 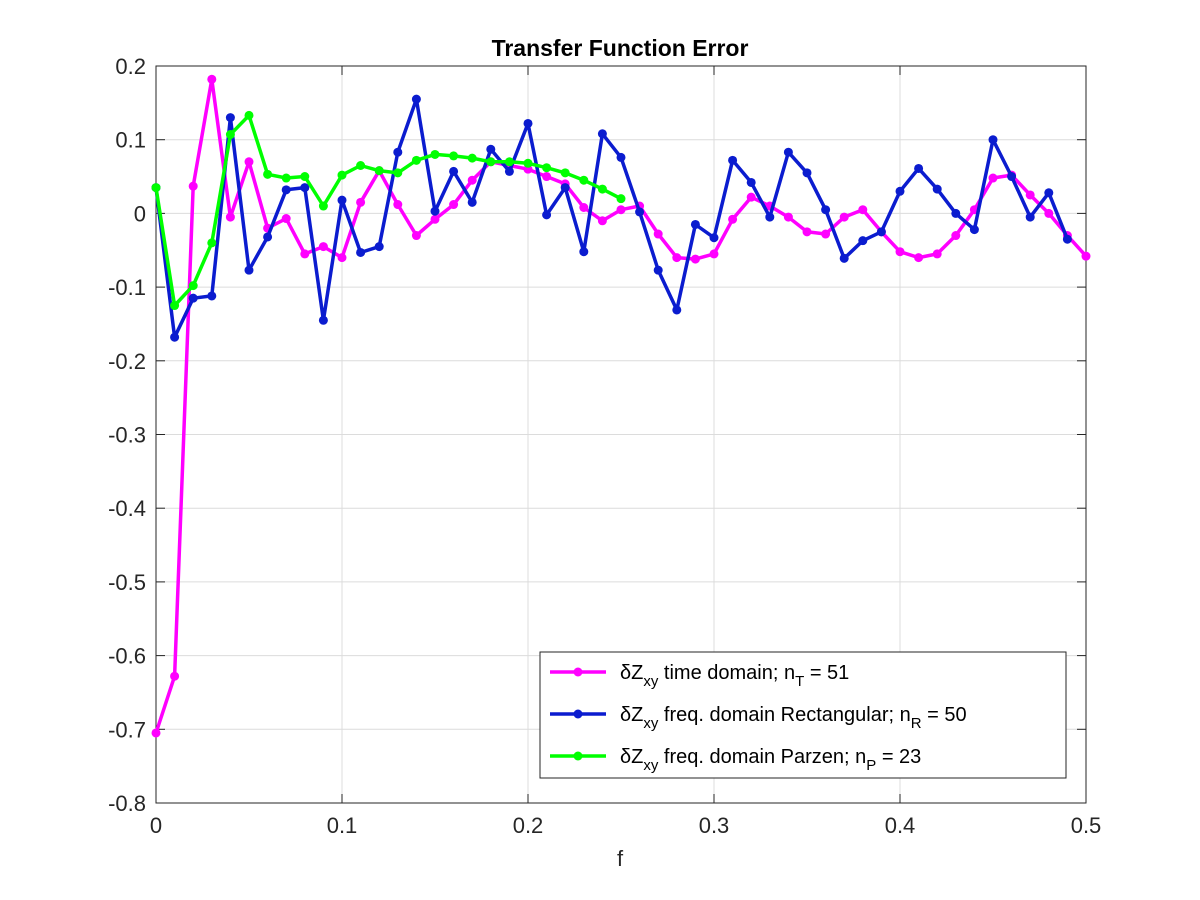 What do you see at coordinates (127, 361) in the screenshot?
I see `y-tick-label: -0.2` at bounding box center [127, 361].